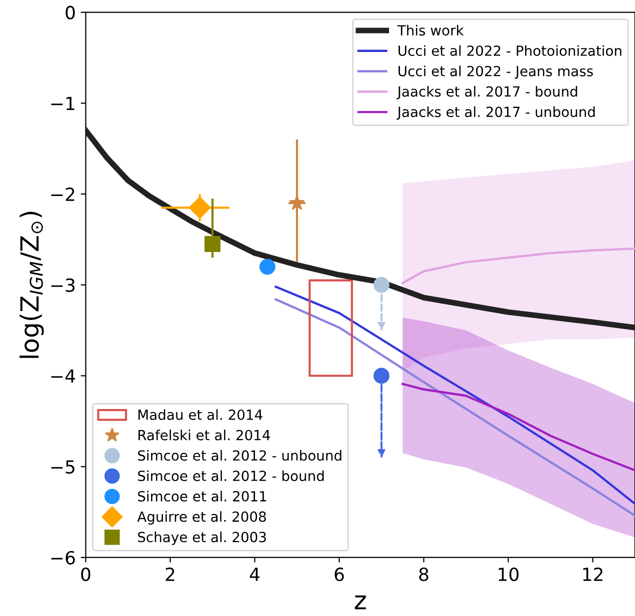 Image resolution: width=635 pixels, height=616 pixels. What do you see at coordinates (201, 518) in the screenshot?
I see `legend-label: Aguirre et al. 2008` at bounding box center [201, 518].